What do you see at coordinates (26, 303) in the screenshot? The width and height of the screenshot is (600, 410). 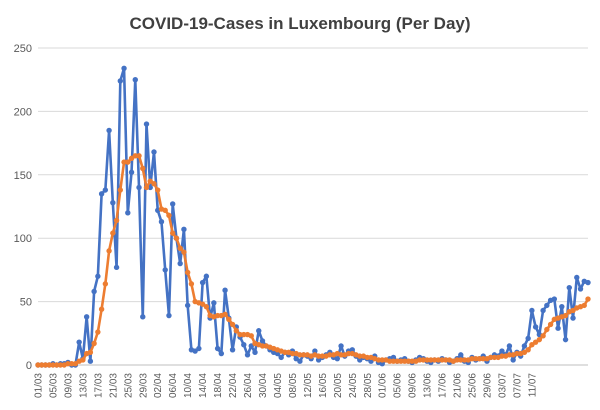 I see `y-tick-label: 50` at bounding box center [26, 303].